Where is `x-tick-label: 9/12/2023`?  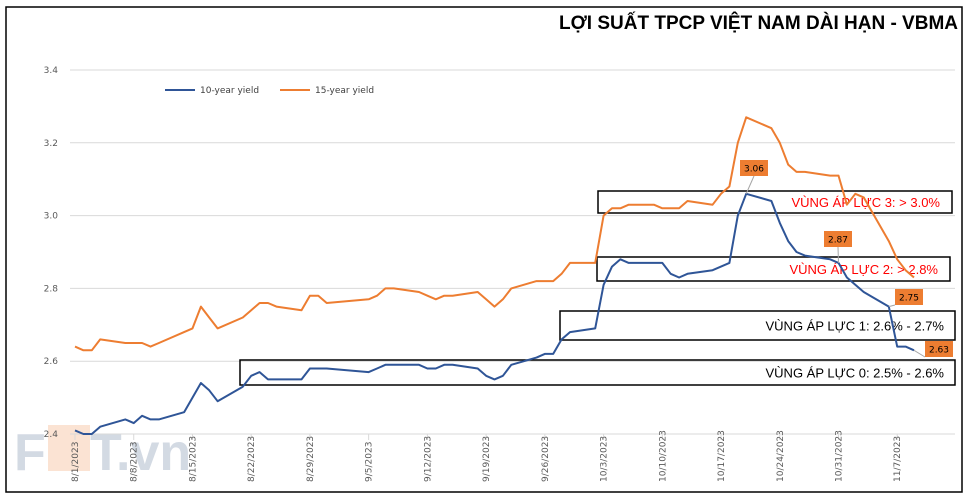 x-tick-label: 9/12/2023 is located at coordinates (428, 459).